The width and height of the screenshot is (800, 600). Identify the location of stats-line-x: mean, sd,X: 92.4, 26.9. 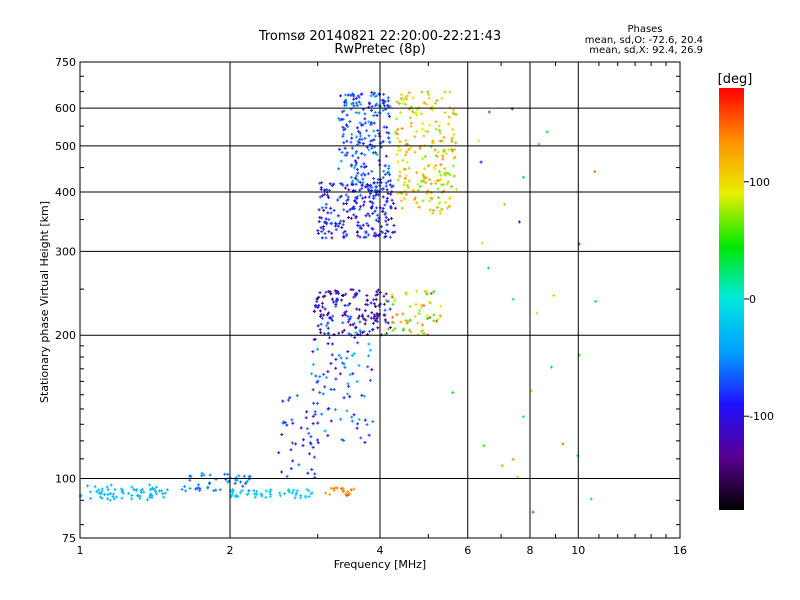
(646, 50).